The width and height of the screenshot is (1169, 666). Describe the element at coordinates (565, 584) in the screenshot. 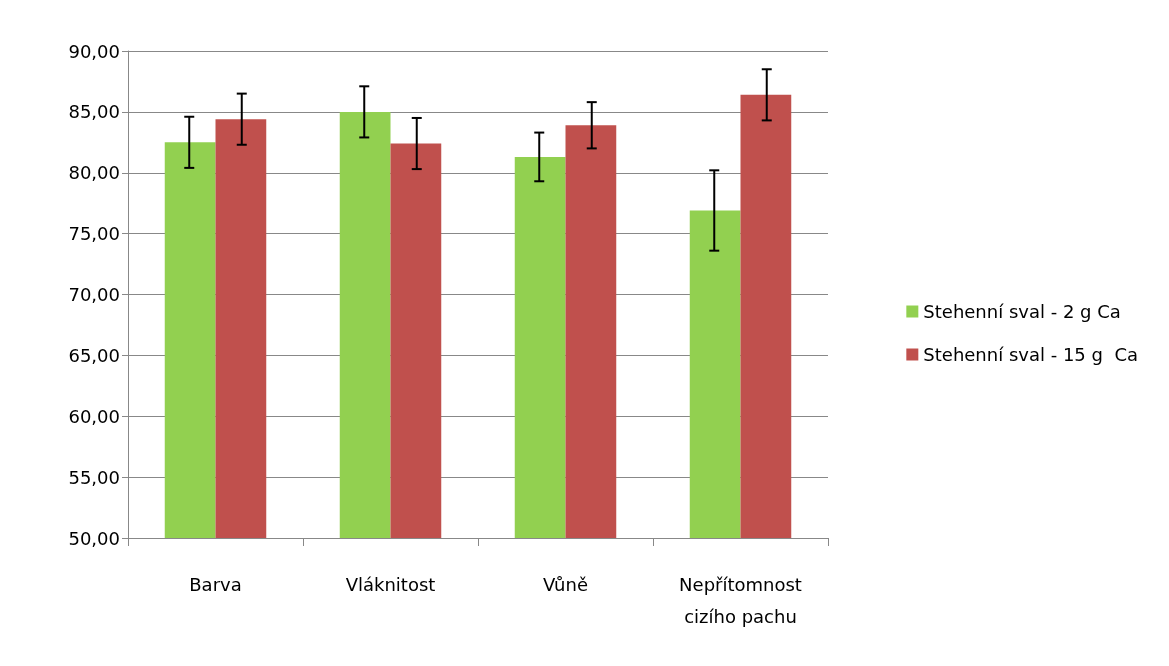

I see `x-tick-label: Vůně` at that location.